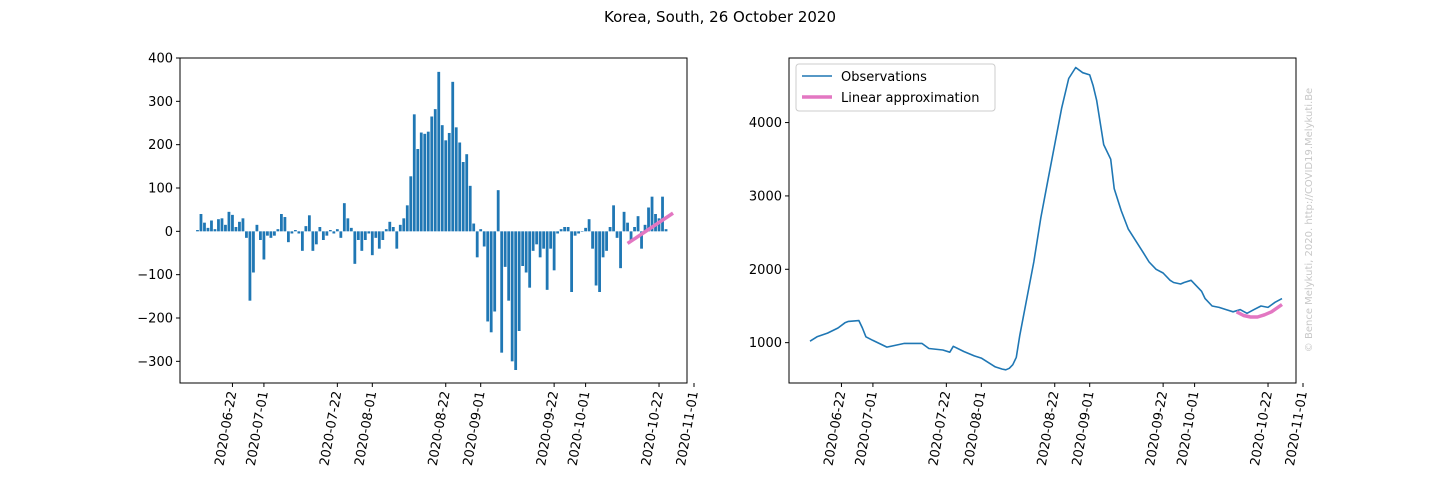  Describe the element at coordinates (1049, 428) in the screenshot. I see `right-xtick-label: 2020-08-22` at that location.